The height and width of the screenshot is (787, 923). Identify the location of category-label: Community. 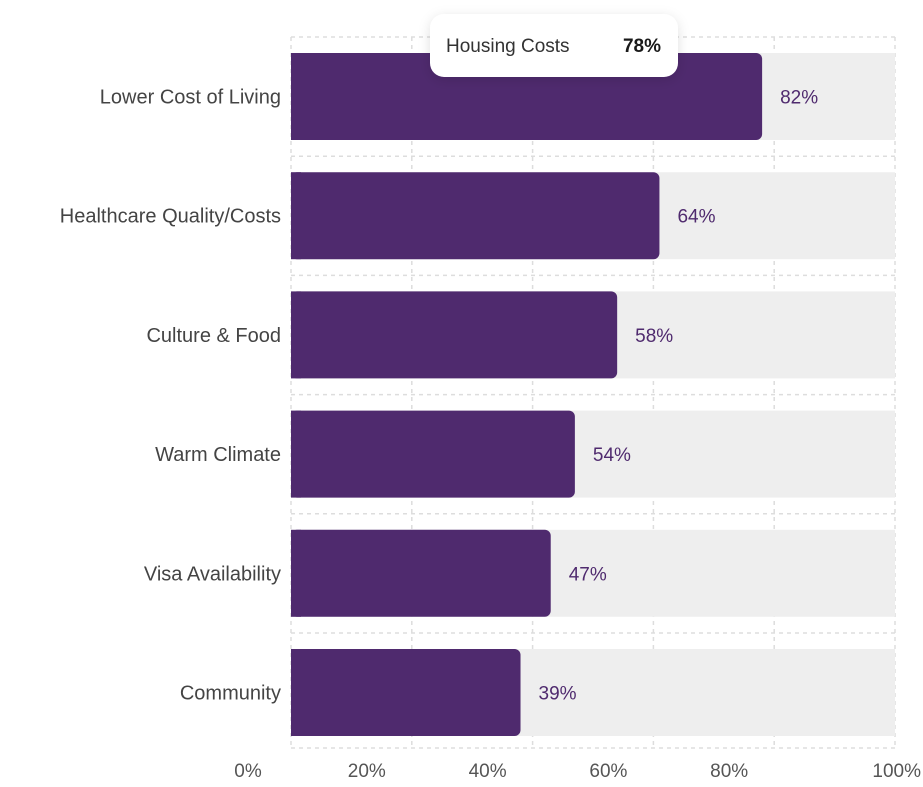
(230, 694).